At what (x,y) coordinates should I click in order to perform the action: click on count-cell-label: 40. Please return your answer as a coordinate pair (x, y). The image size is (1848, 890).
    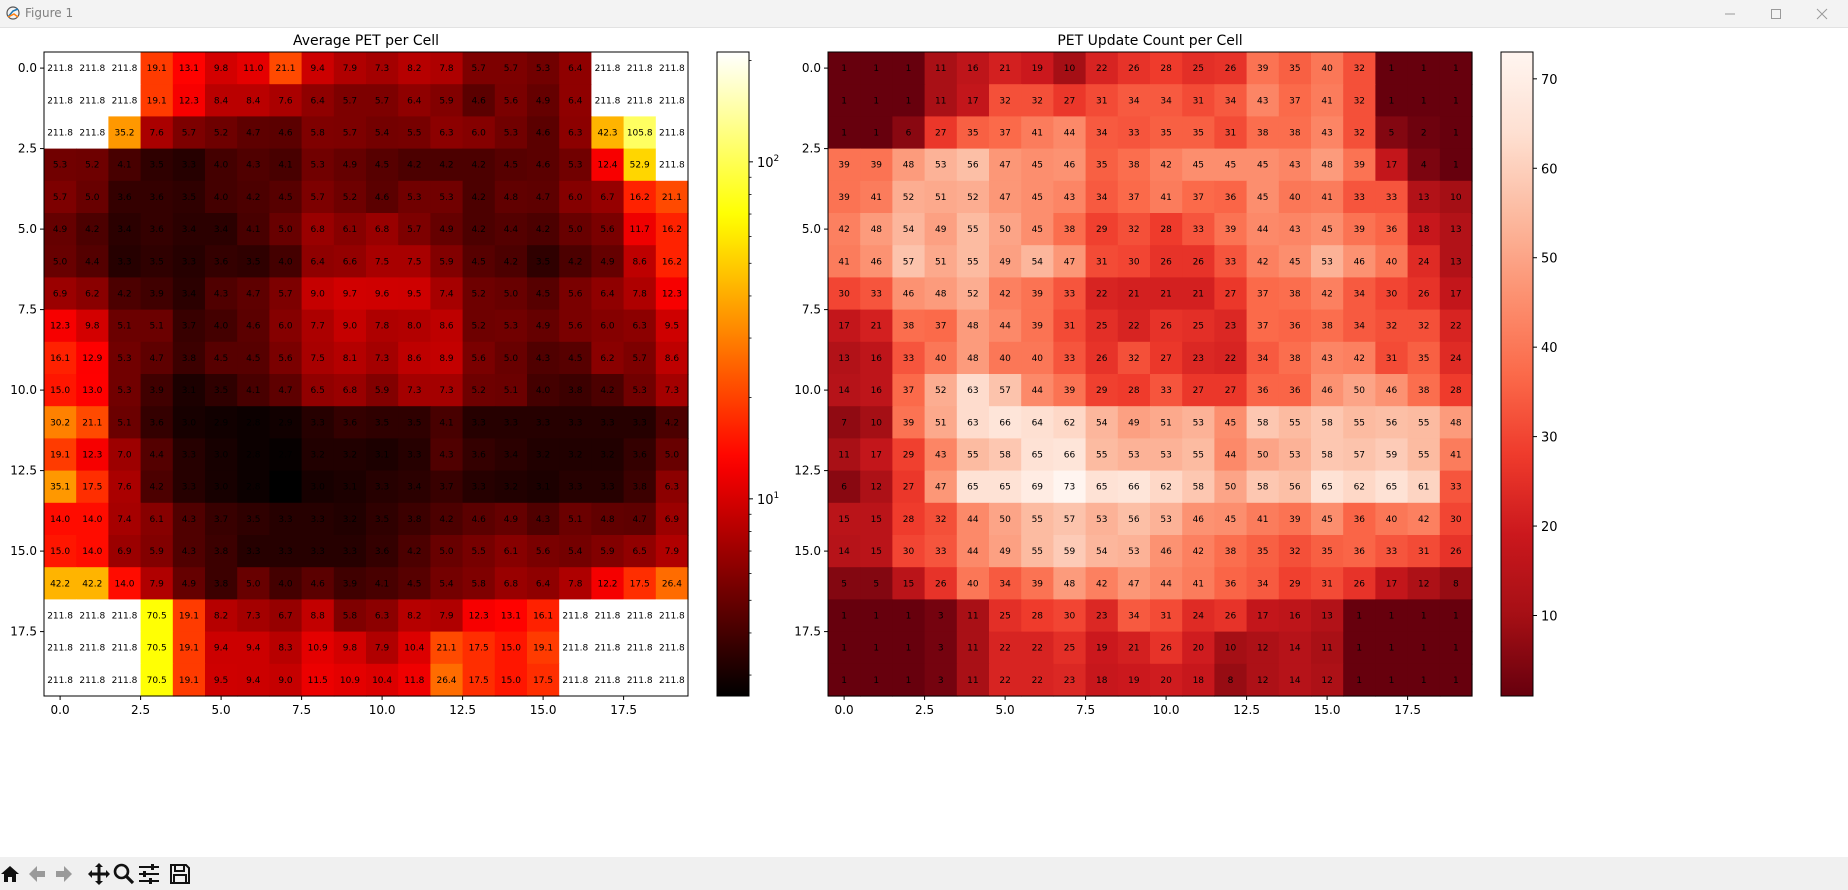
    Looking at the image, I should click on (941, 359).